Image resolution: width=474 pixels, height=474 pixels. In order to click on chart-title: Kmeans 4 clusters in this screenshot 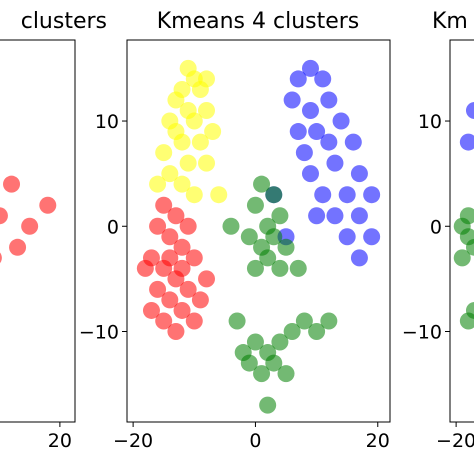, I will do `click(258, 21)`.